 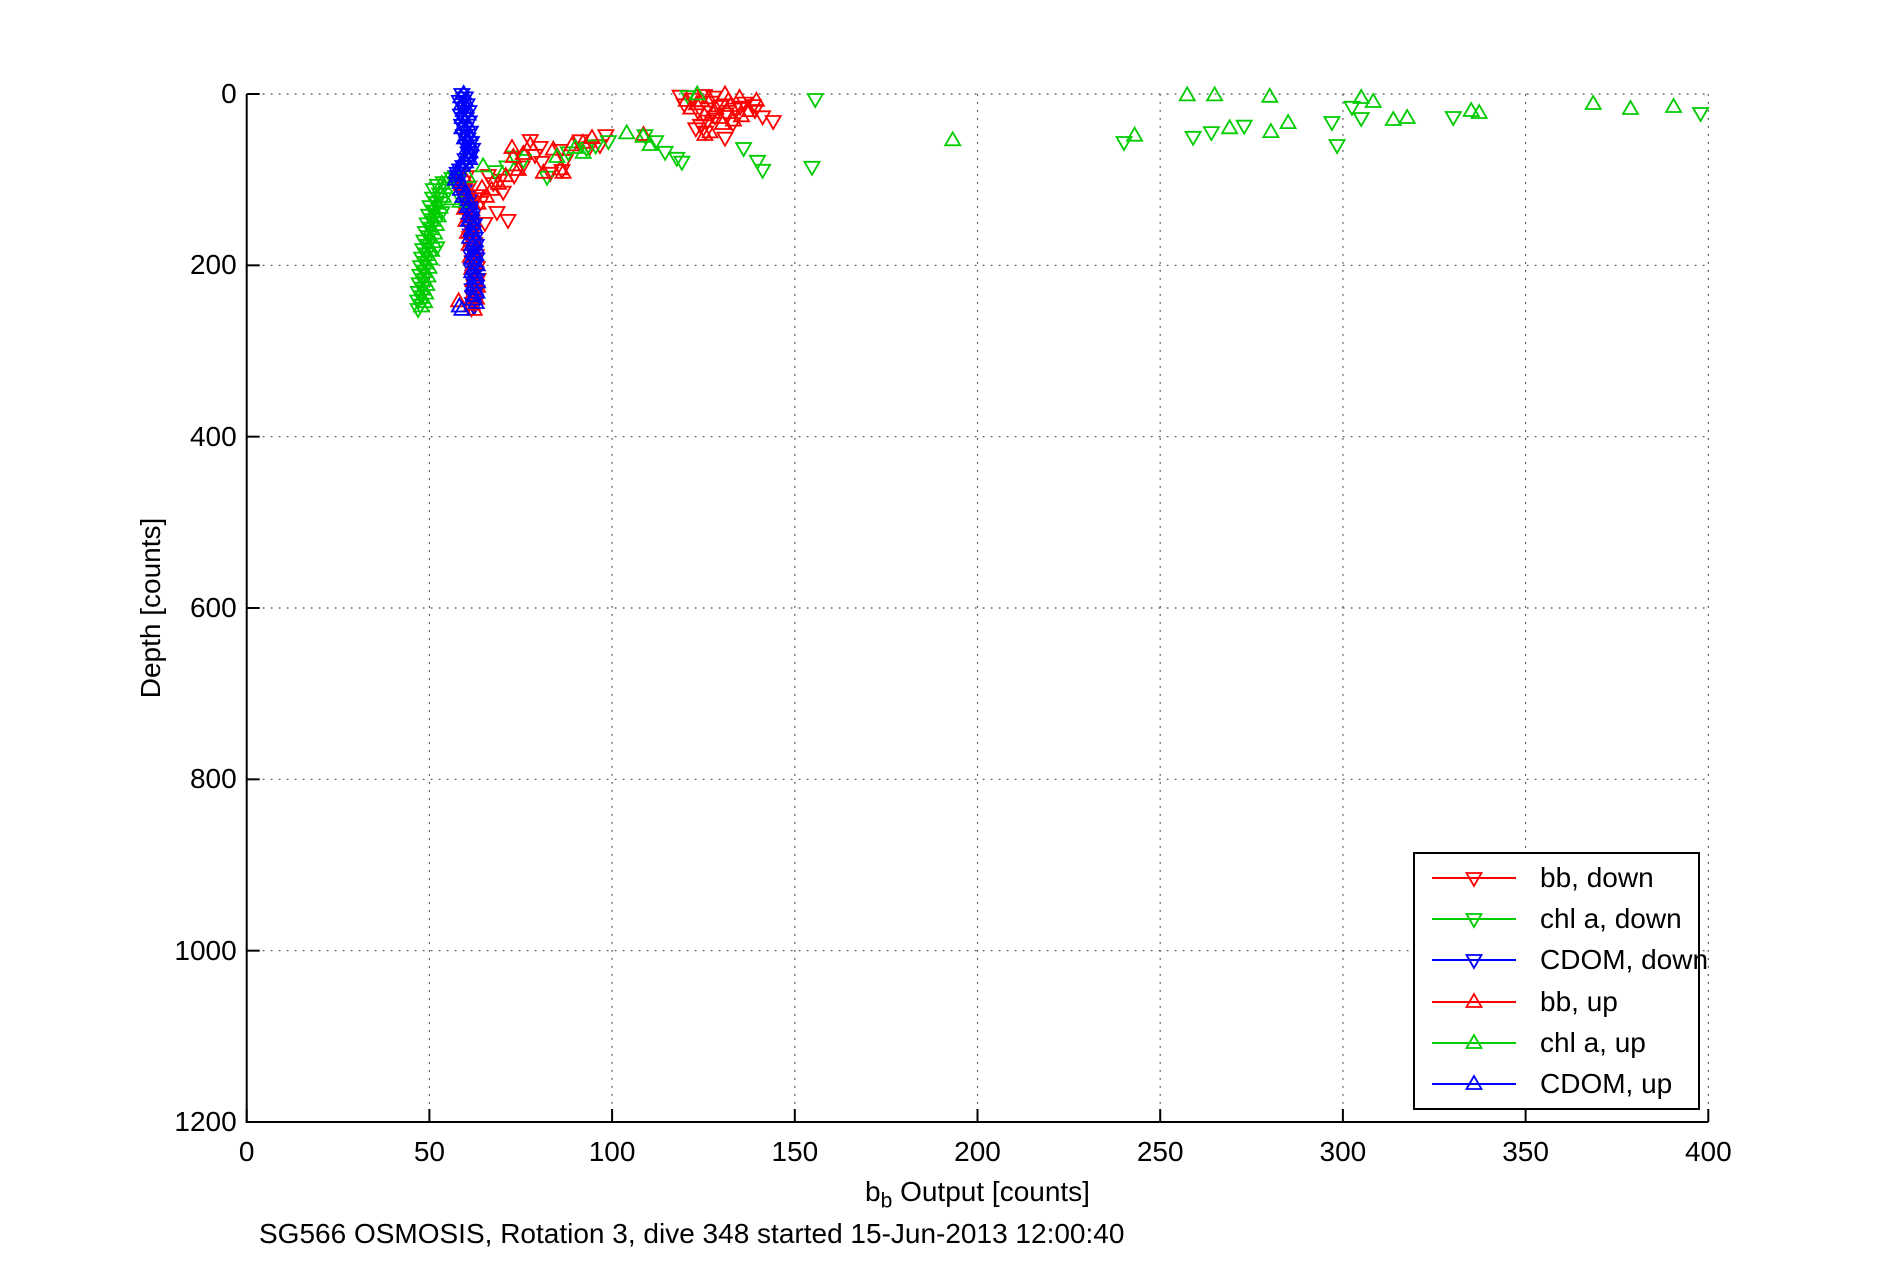 I want to click on y-tick-label: 600, so click(x=213, y=607).